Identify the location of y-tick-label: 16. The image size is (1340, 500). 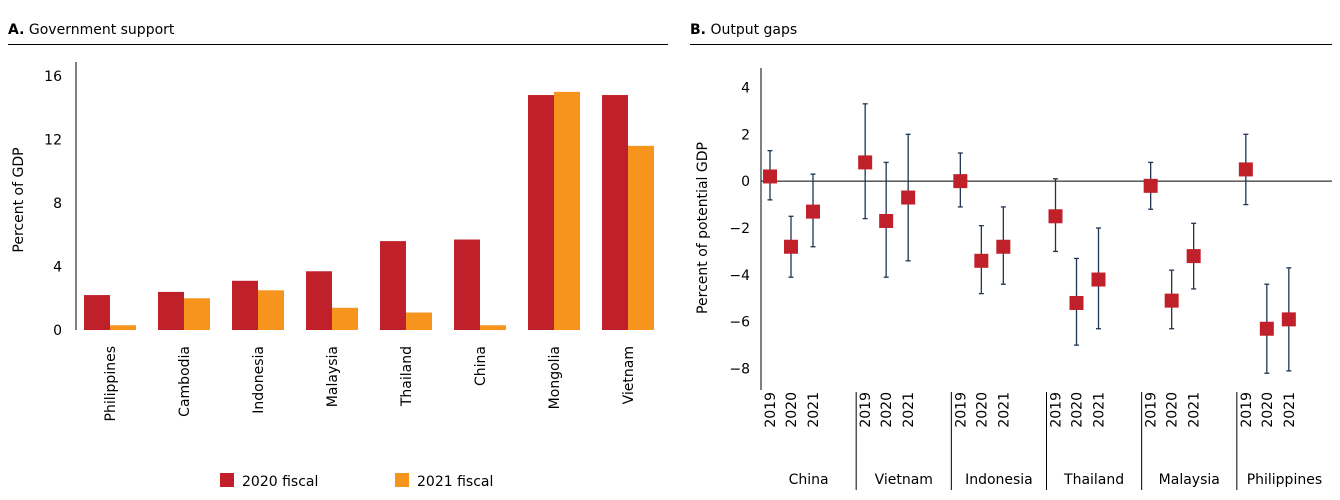
(53, 77).